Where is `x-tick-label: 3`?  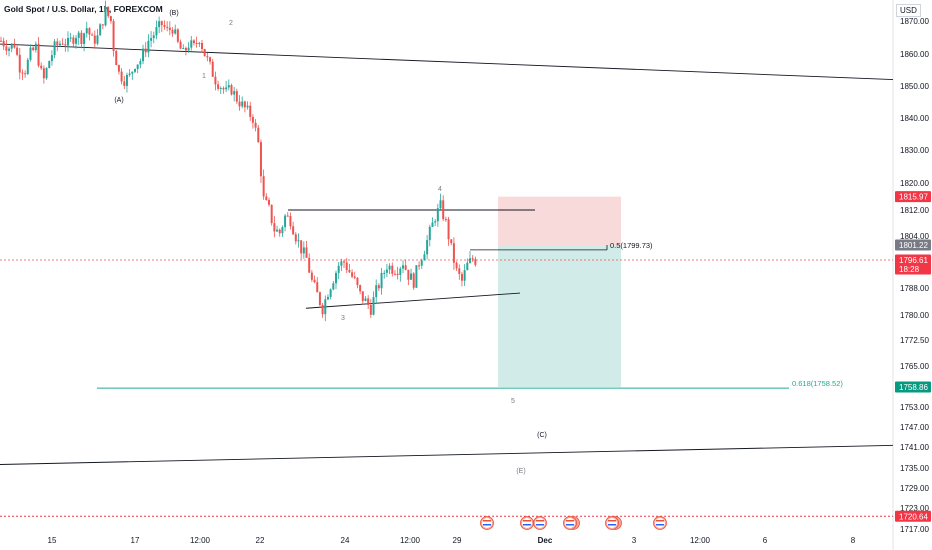
x-tick-label: 3 is located at coordinates (634, 540).